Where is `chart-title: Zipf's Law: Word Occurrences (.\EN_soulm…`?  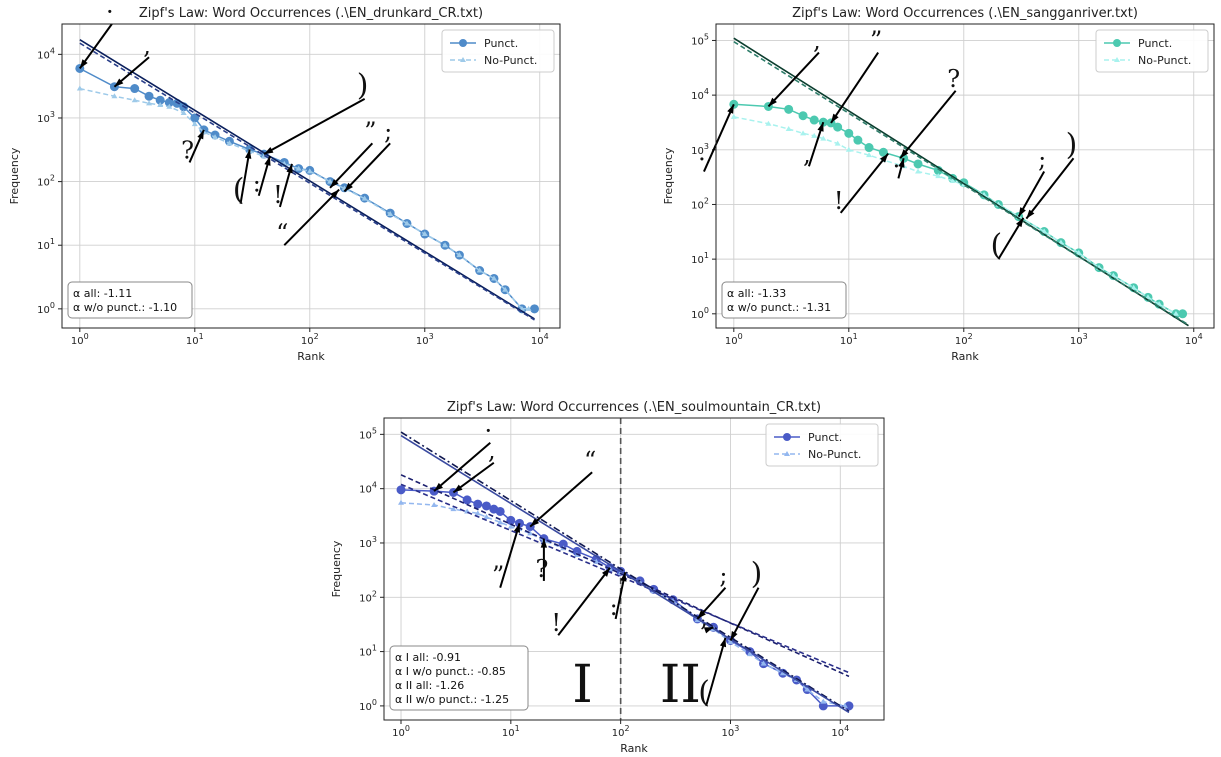 chart-title: Zipf's Law: Word Occurrences (.\EN_soulm… is located at coordinates (634, 407).